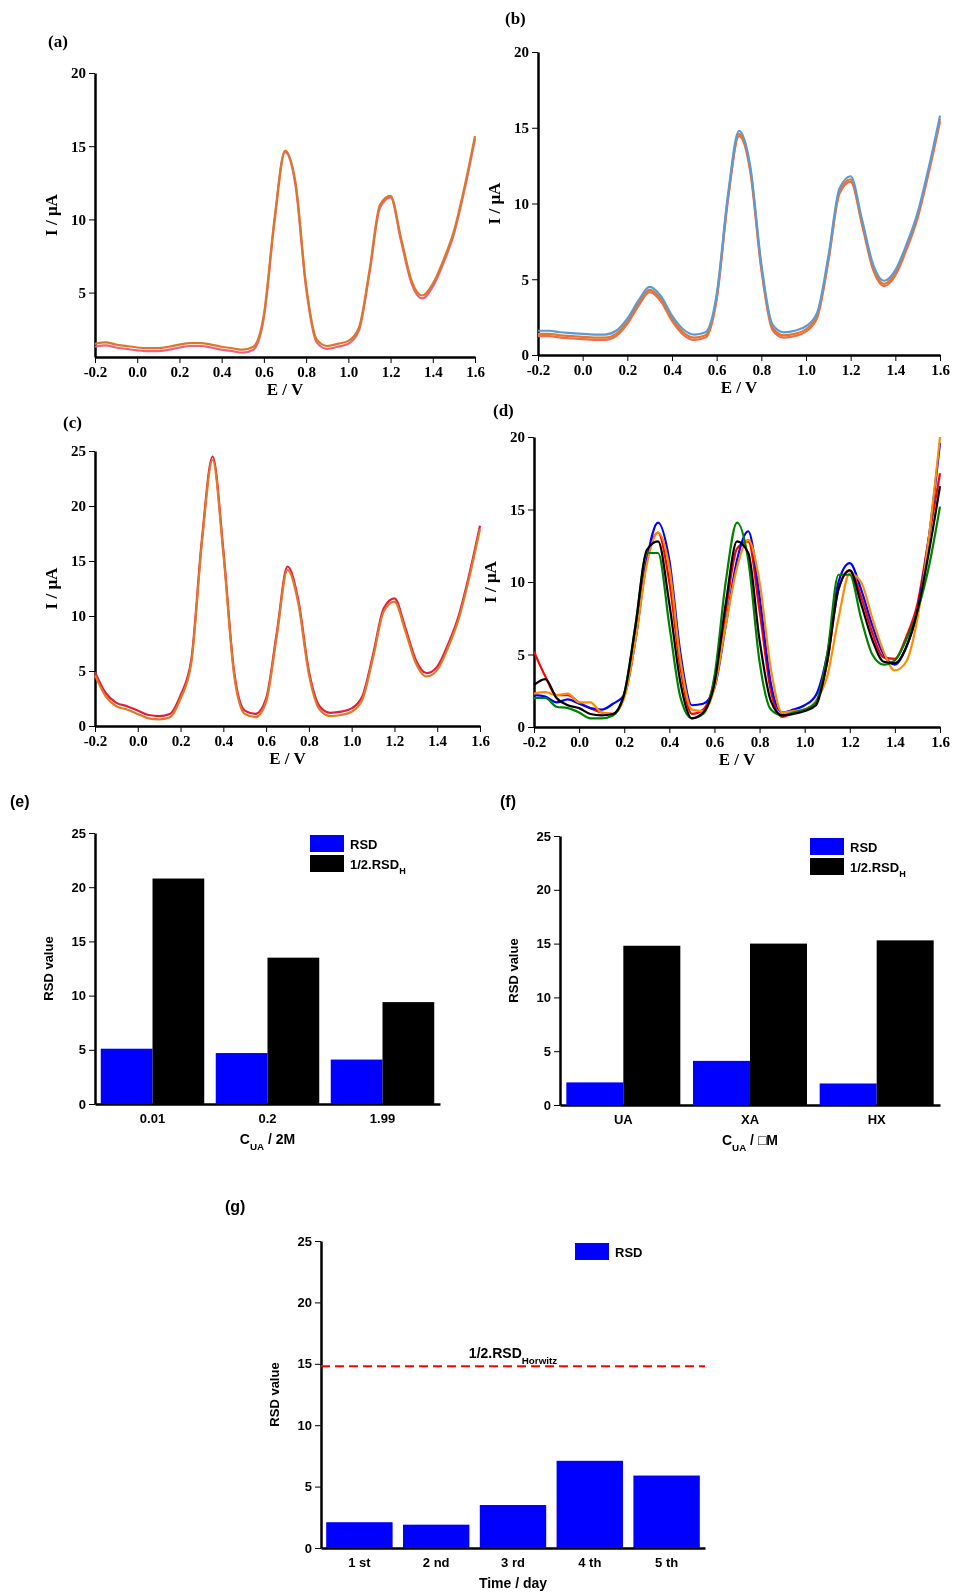 The width and height of the screenshot is (954, 1593). I want to click on x-axis-title: Time / day, so click(513, 1583).